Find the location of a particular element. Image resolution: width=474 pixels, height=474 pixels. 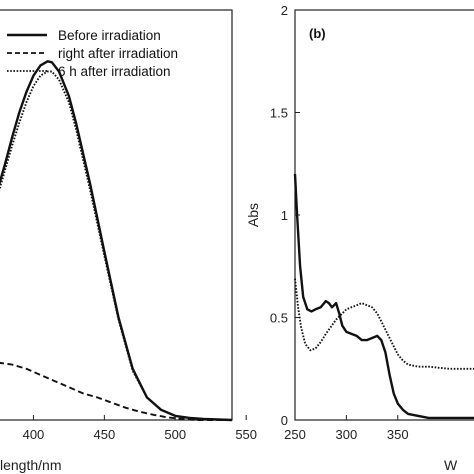

x-tick-label: 450 is located at coordinates (105, 434).